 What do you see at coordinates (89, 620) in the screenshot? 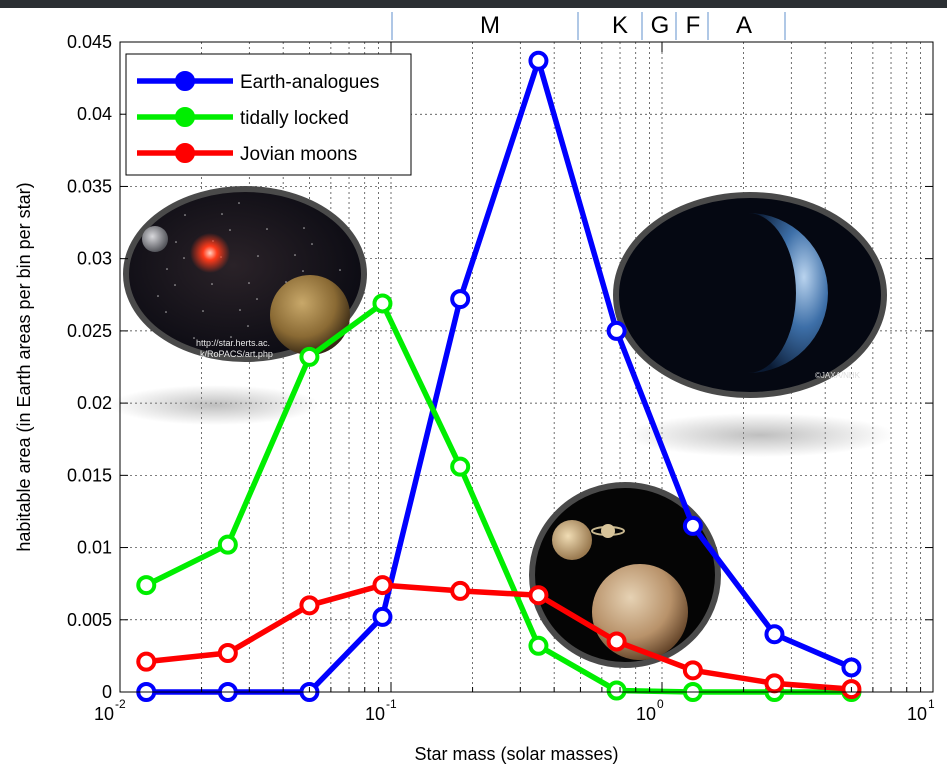
I see `y-tick-label: 0.005` at bounding box center [89, 620].